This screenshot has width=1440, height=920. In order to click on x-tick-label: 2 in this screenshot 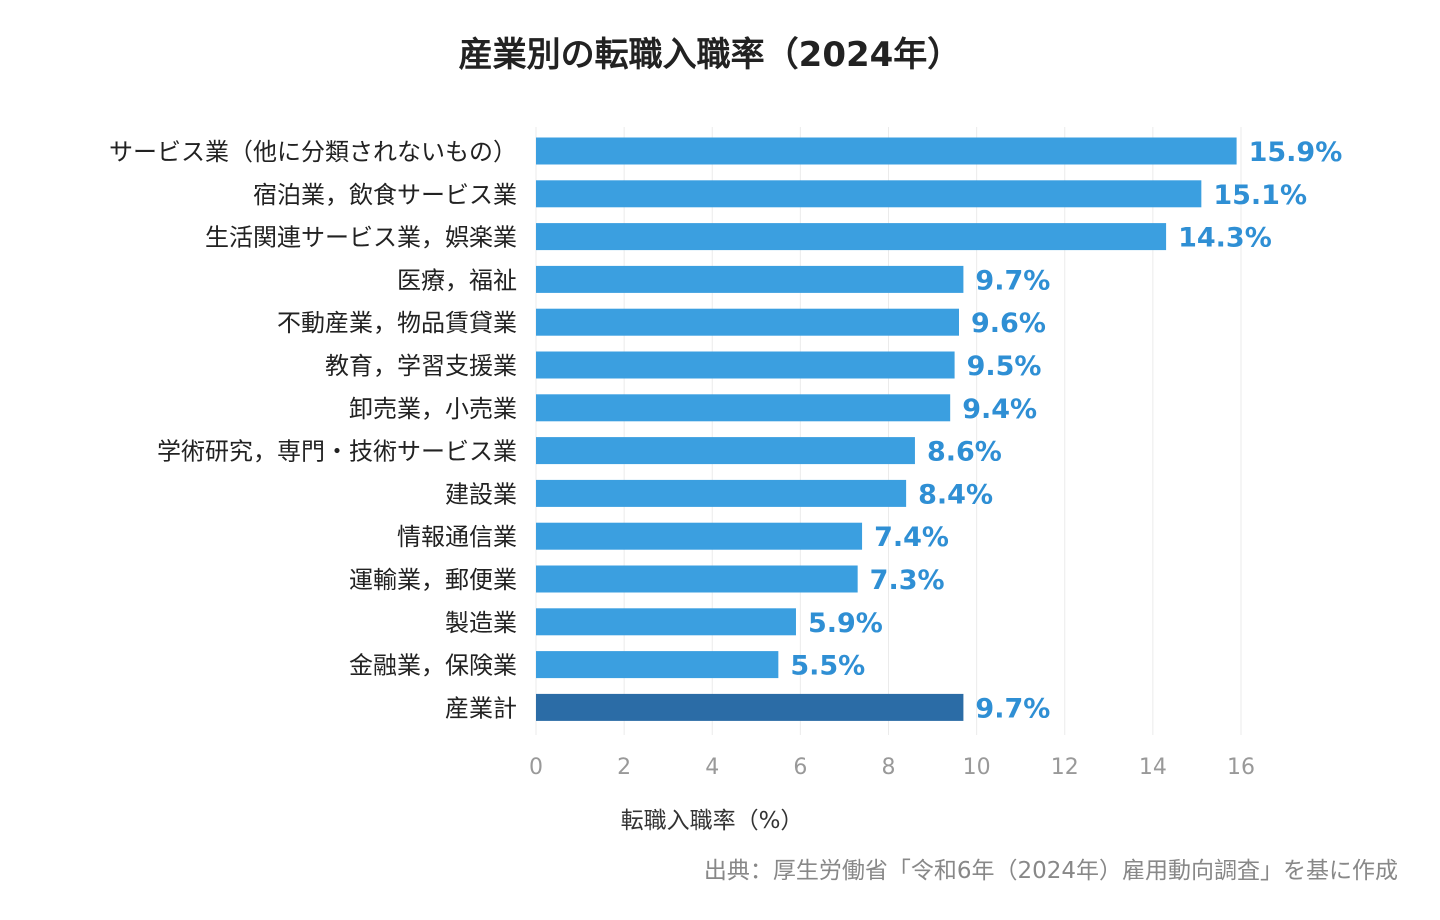, I will do `click(624, 767)`.